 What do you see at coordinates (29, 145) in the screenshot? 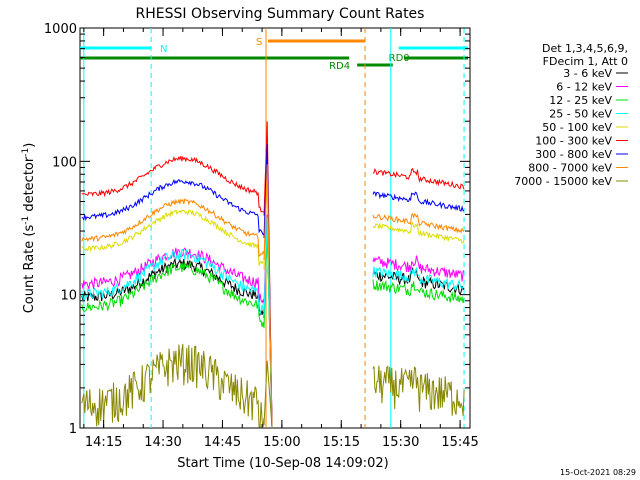
I see `y-axis-label-part3: )` at bounding box center [29, 145].